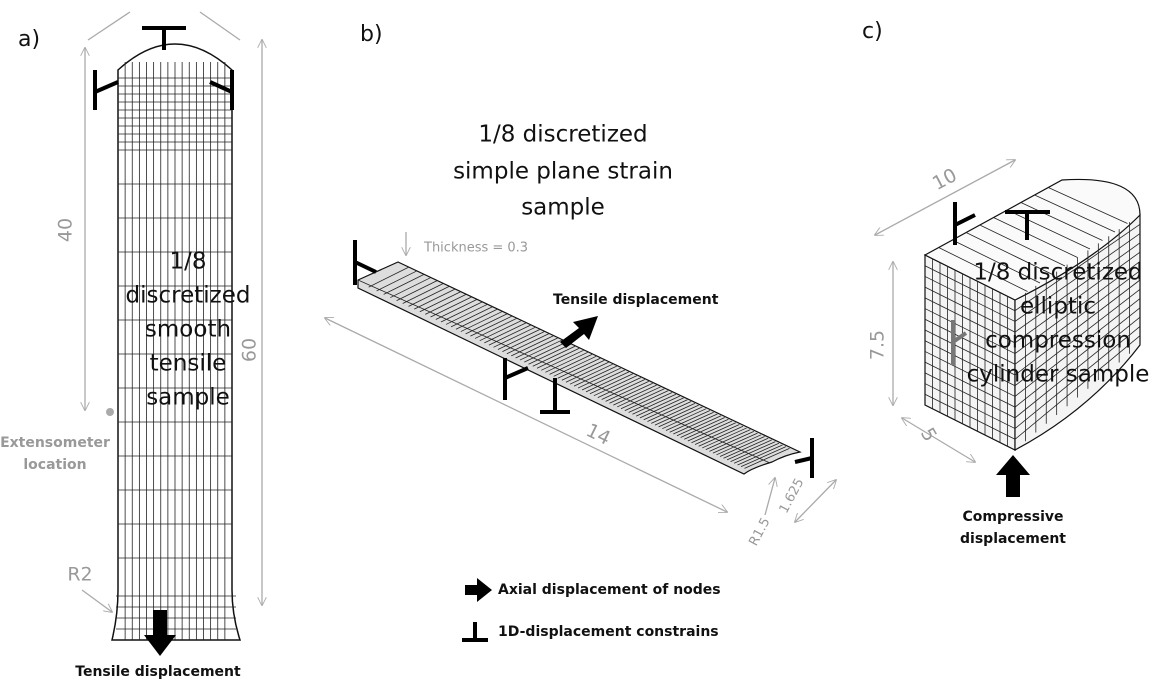  I want to click on load-label: Compressive, so click(1013, 517).